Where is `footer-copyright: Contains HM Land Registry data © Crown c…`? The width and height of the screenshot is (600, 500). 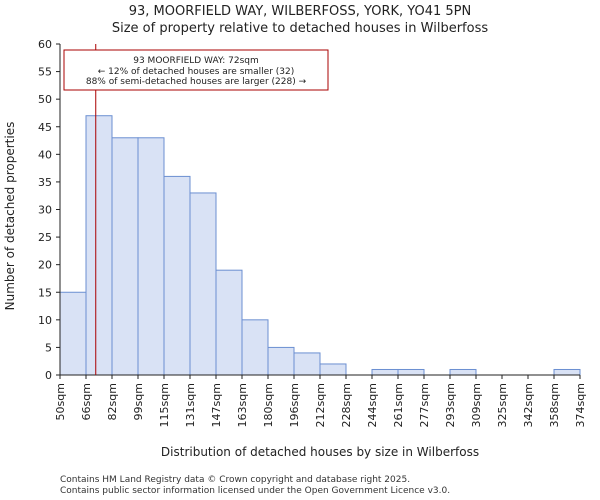
footer-copyright: Contains HM Land Registry data © Crown c… is located at coordinates (235, 480).